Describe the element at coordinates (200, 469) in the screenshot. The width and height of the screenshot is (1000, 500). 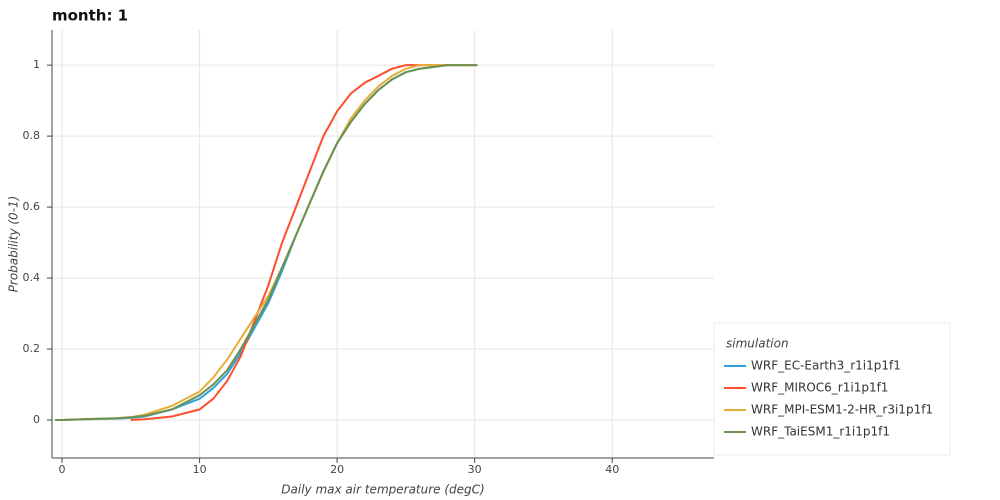
I see `x-tick-label: 10` at that location.